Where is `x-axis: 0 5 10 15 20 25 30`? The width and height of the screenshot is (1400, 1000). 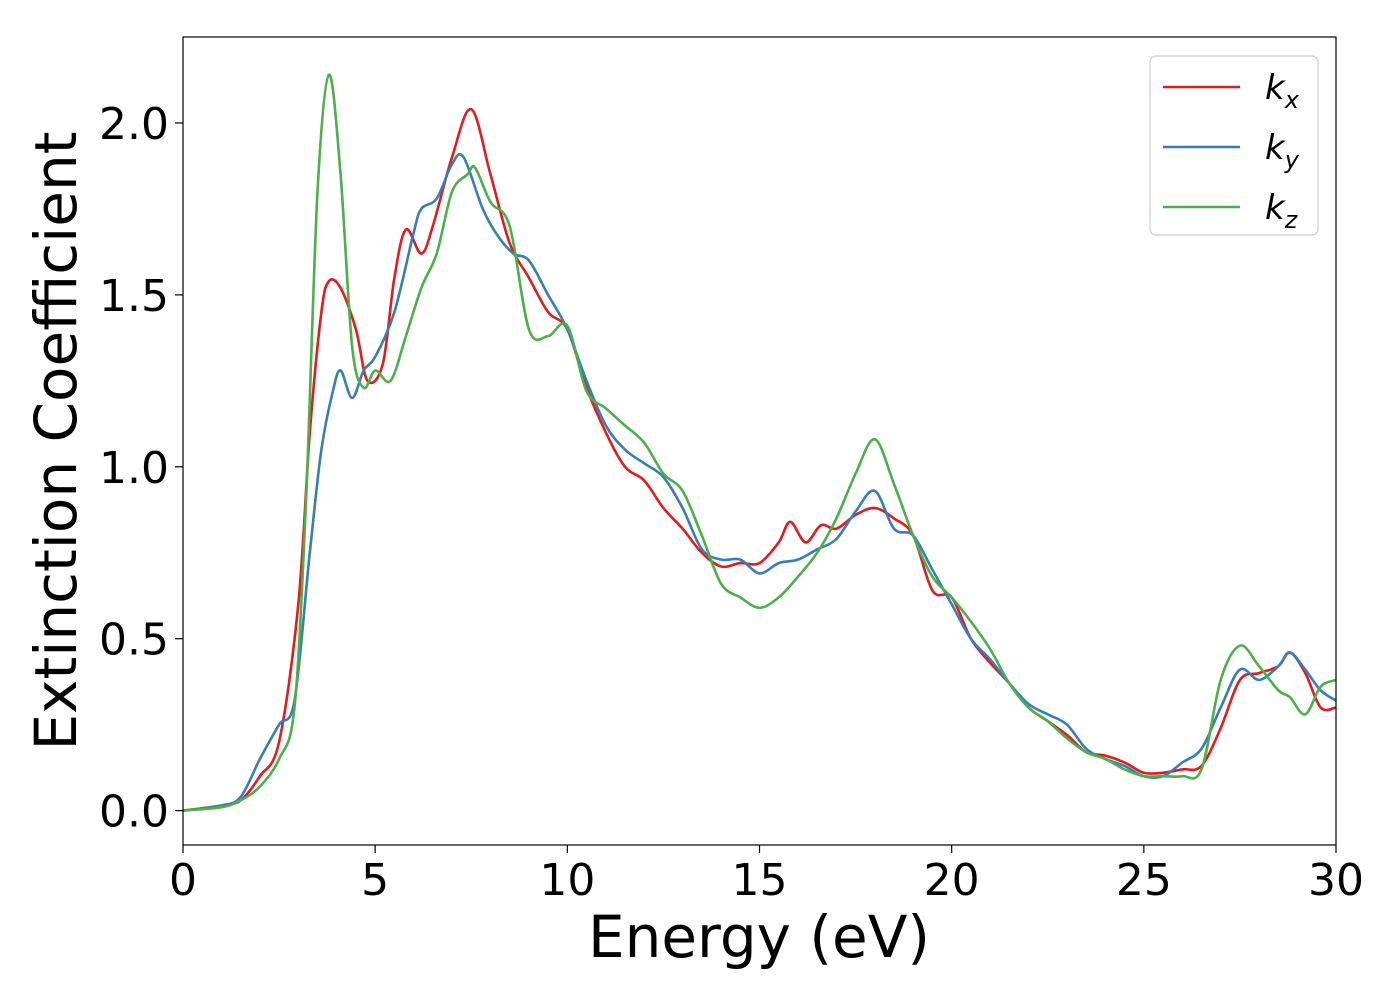 x-axis: 0 5 10 15 20 25 30 is located at coordinates (766, 875).